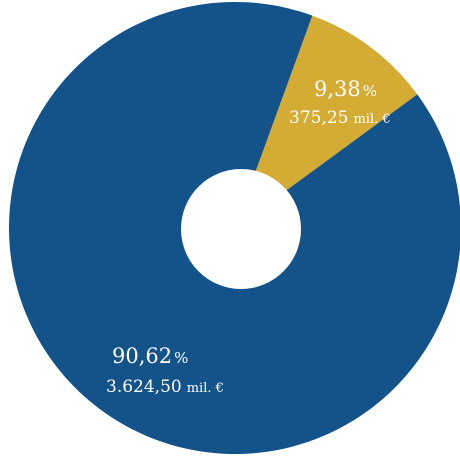  I want to click on slice-2-value-label: 375,25 mil. €, so click(340, 118).